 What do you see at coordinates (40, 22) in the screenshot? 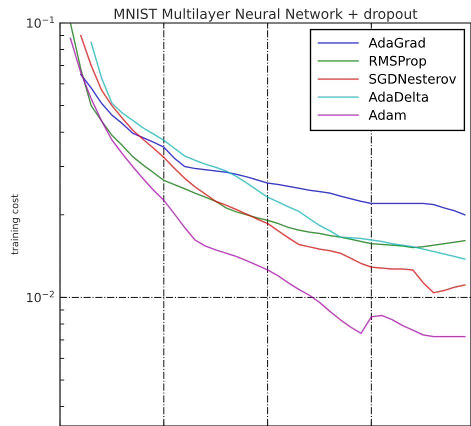
I see `y-tick-label: 10$^{−1}$` at bounding box center [40, 22].